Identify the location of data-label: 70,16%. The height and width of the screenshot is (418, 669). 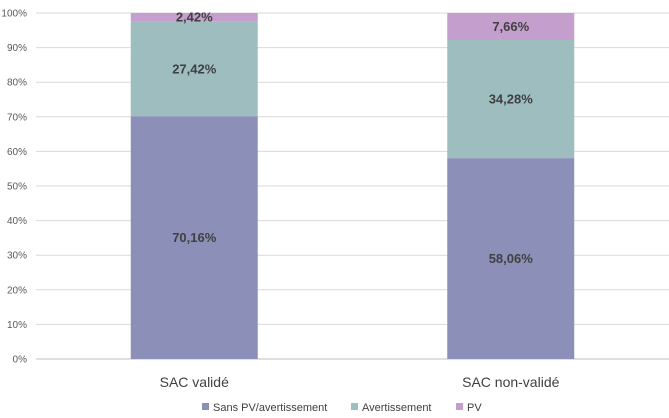
(194, 237).